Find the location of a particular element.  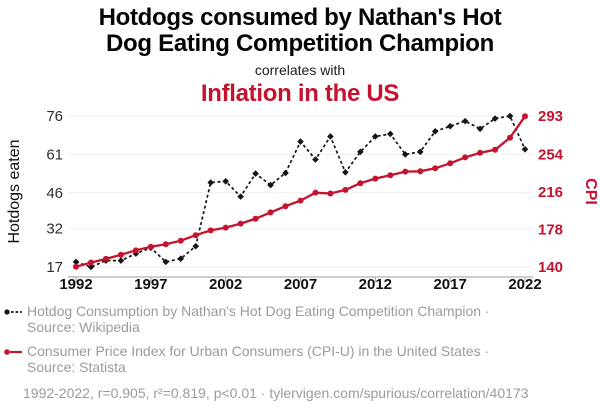

correlated-variable-title: Inflation in the US is located at coordinates (300, 93).